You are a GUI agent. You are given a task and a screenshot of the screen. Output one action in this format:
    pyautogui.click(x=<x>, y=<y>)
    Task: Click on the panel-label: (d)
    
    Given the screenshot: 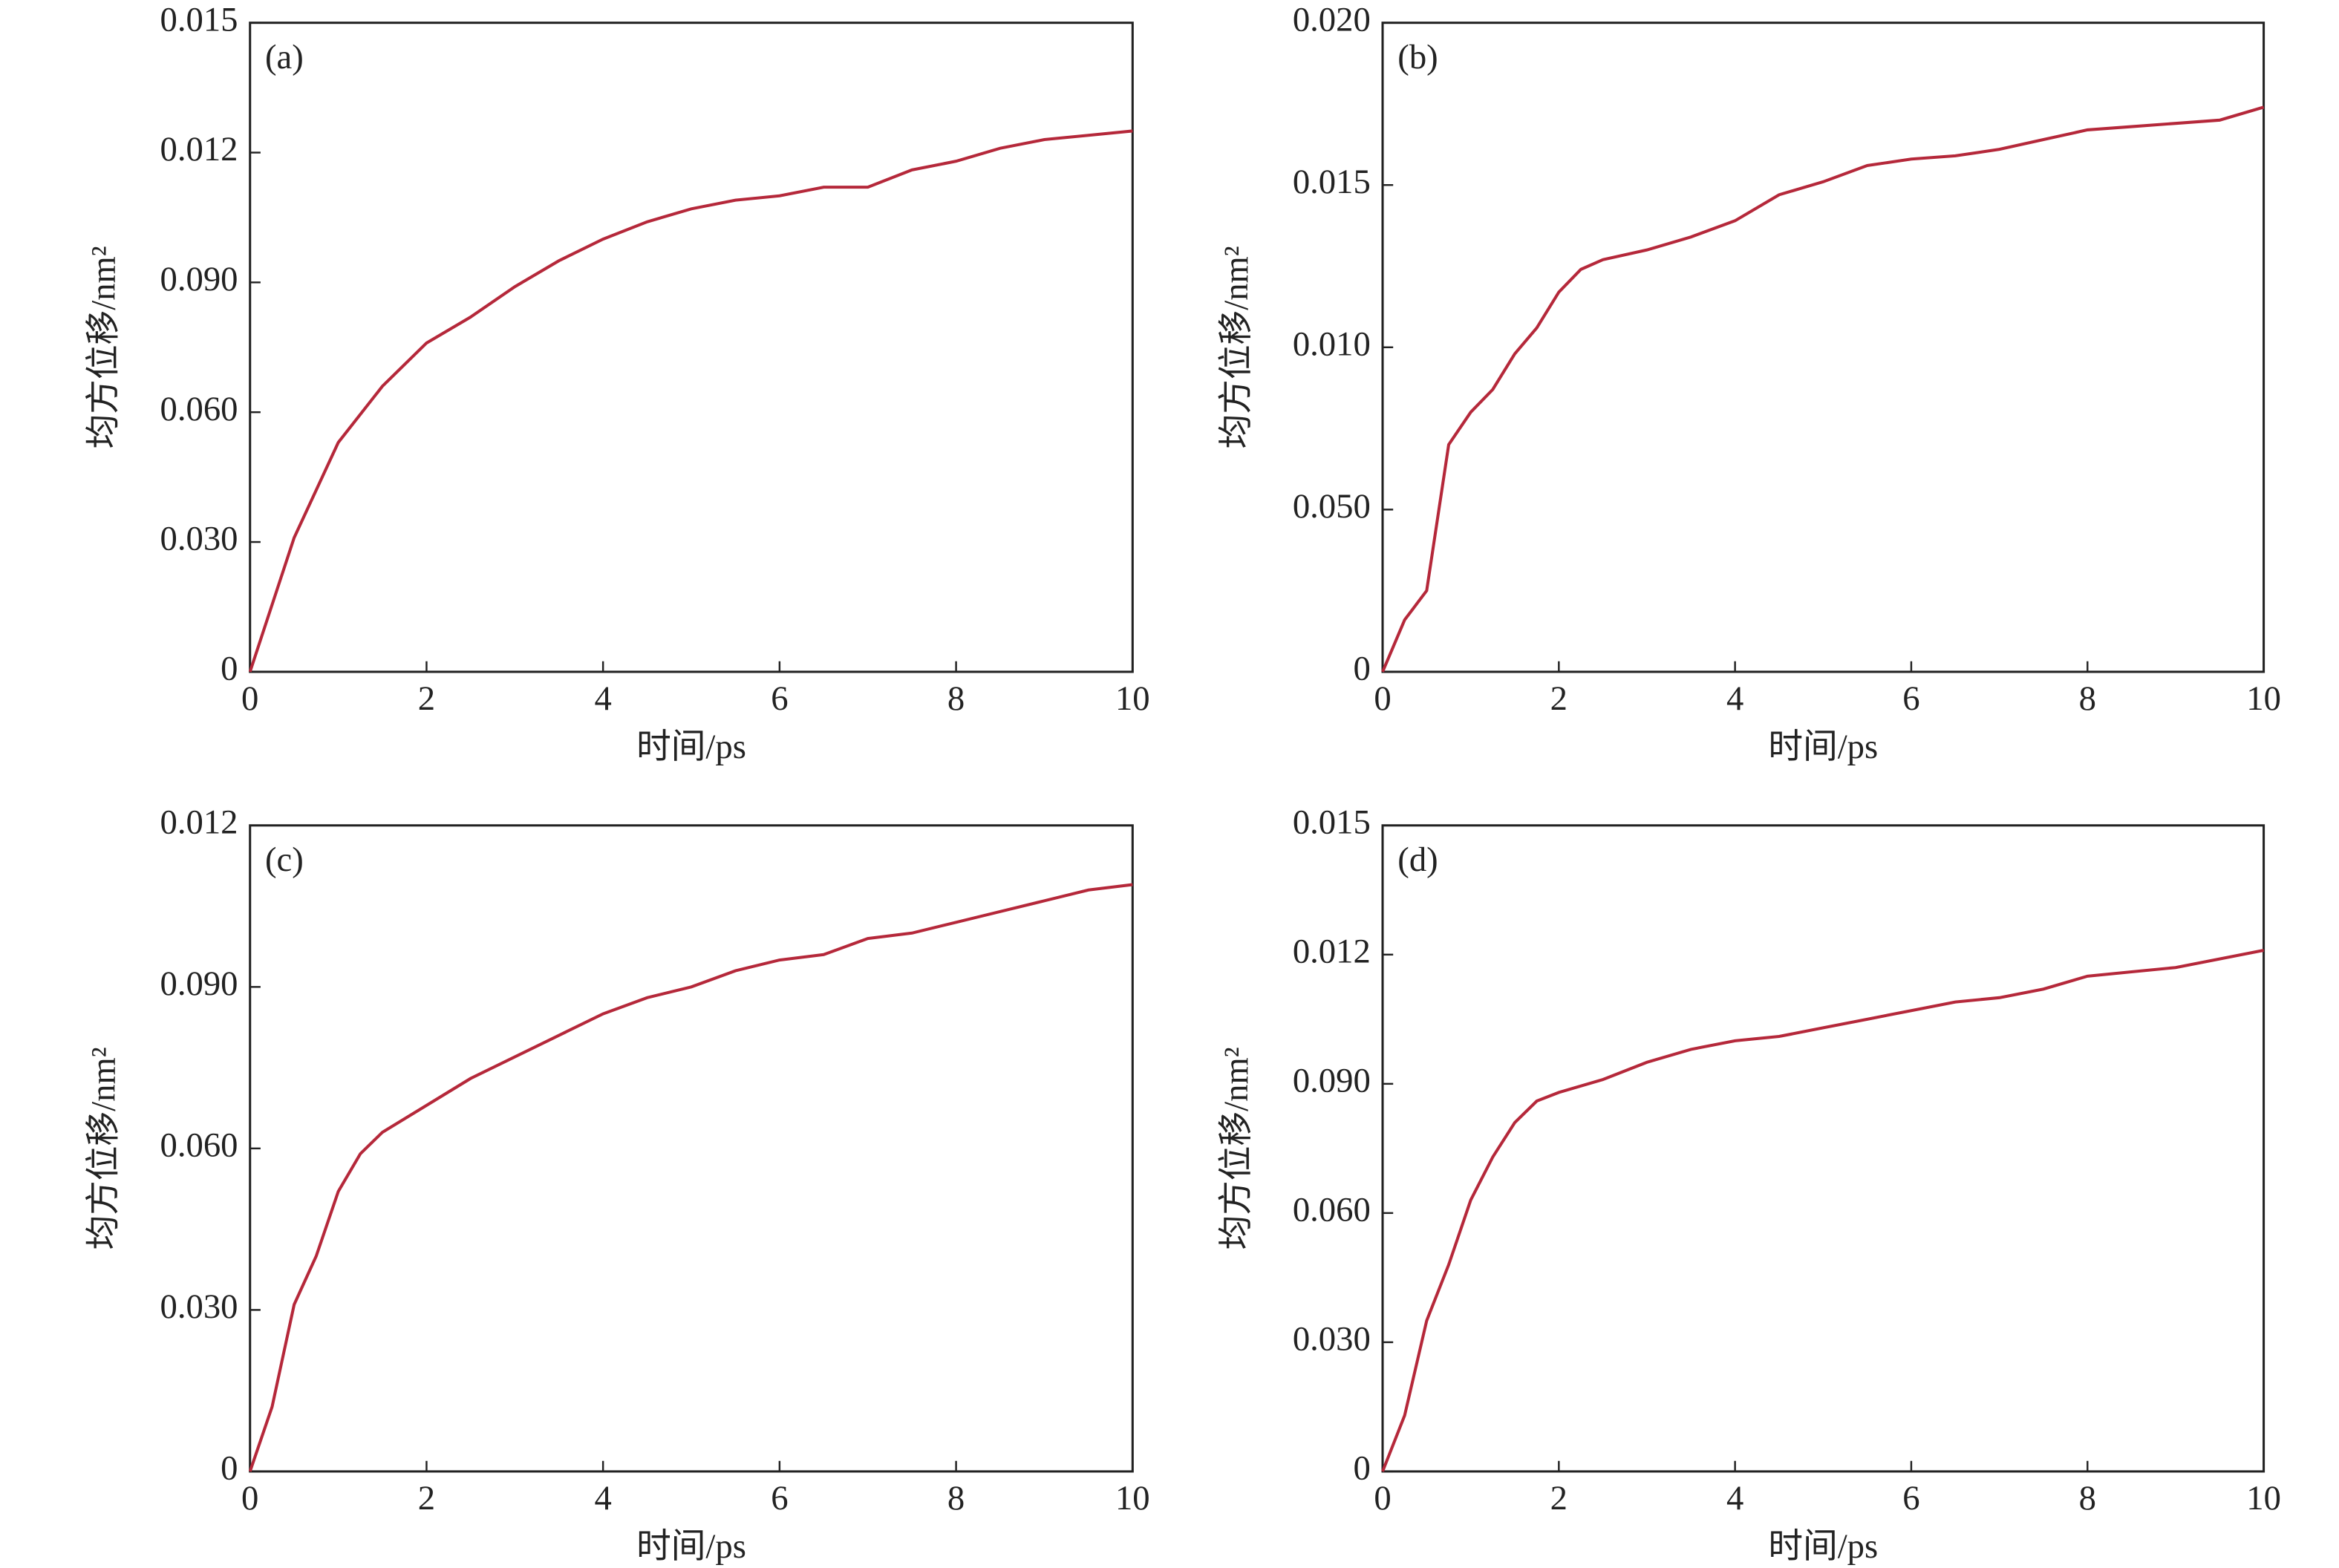 What is the action you would take?
    pyautogui.click(x=1417, y=859)
    